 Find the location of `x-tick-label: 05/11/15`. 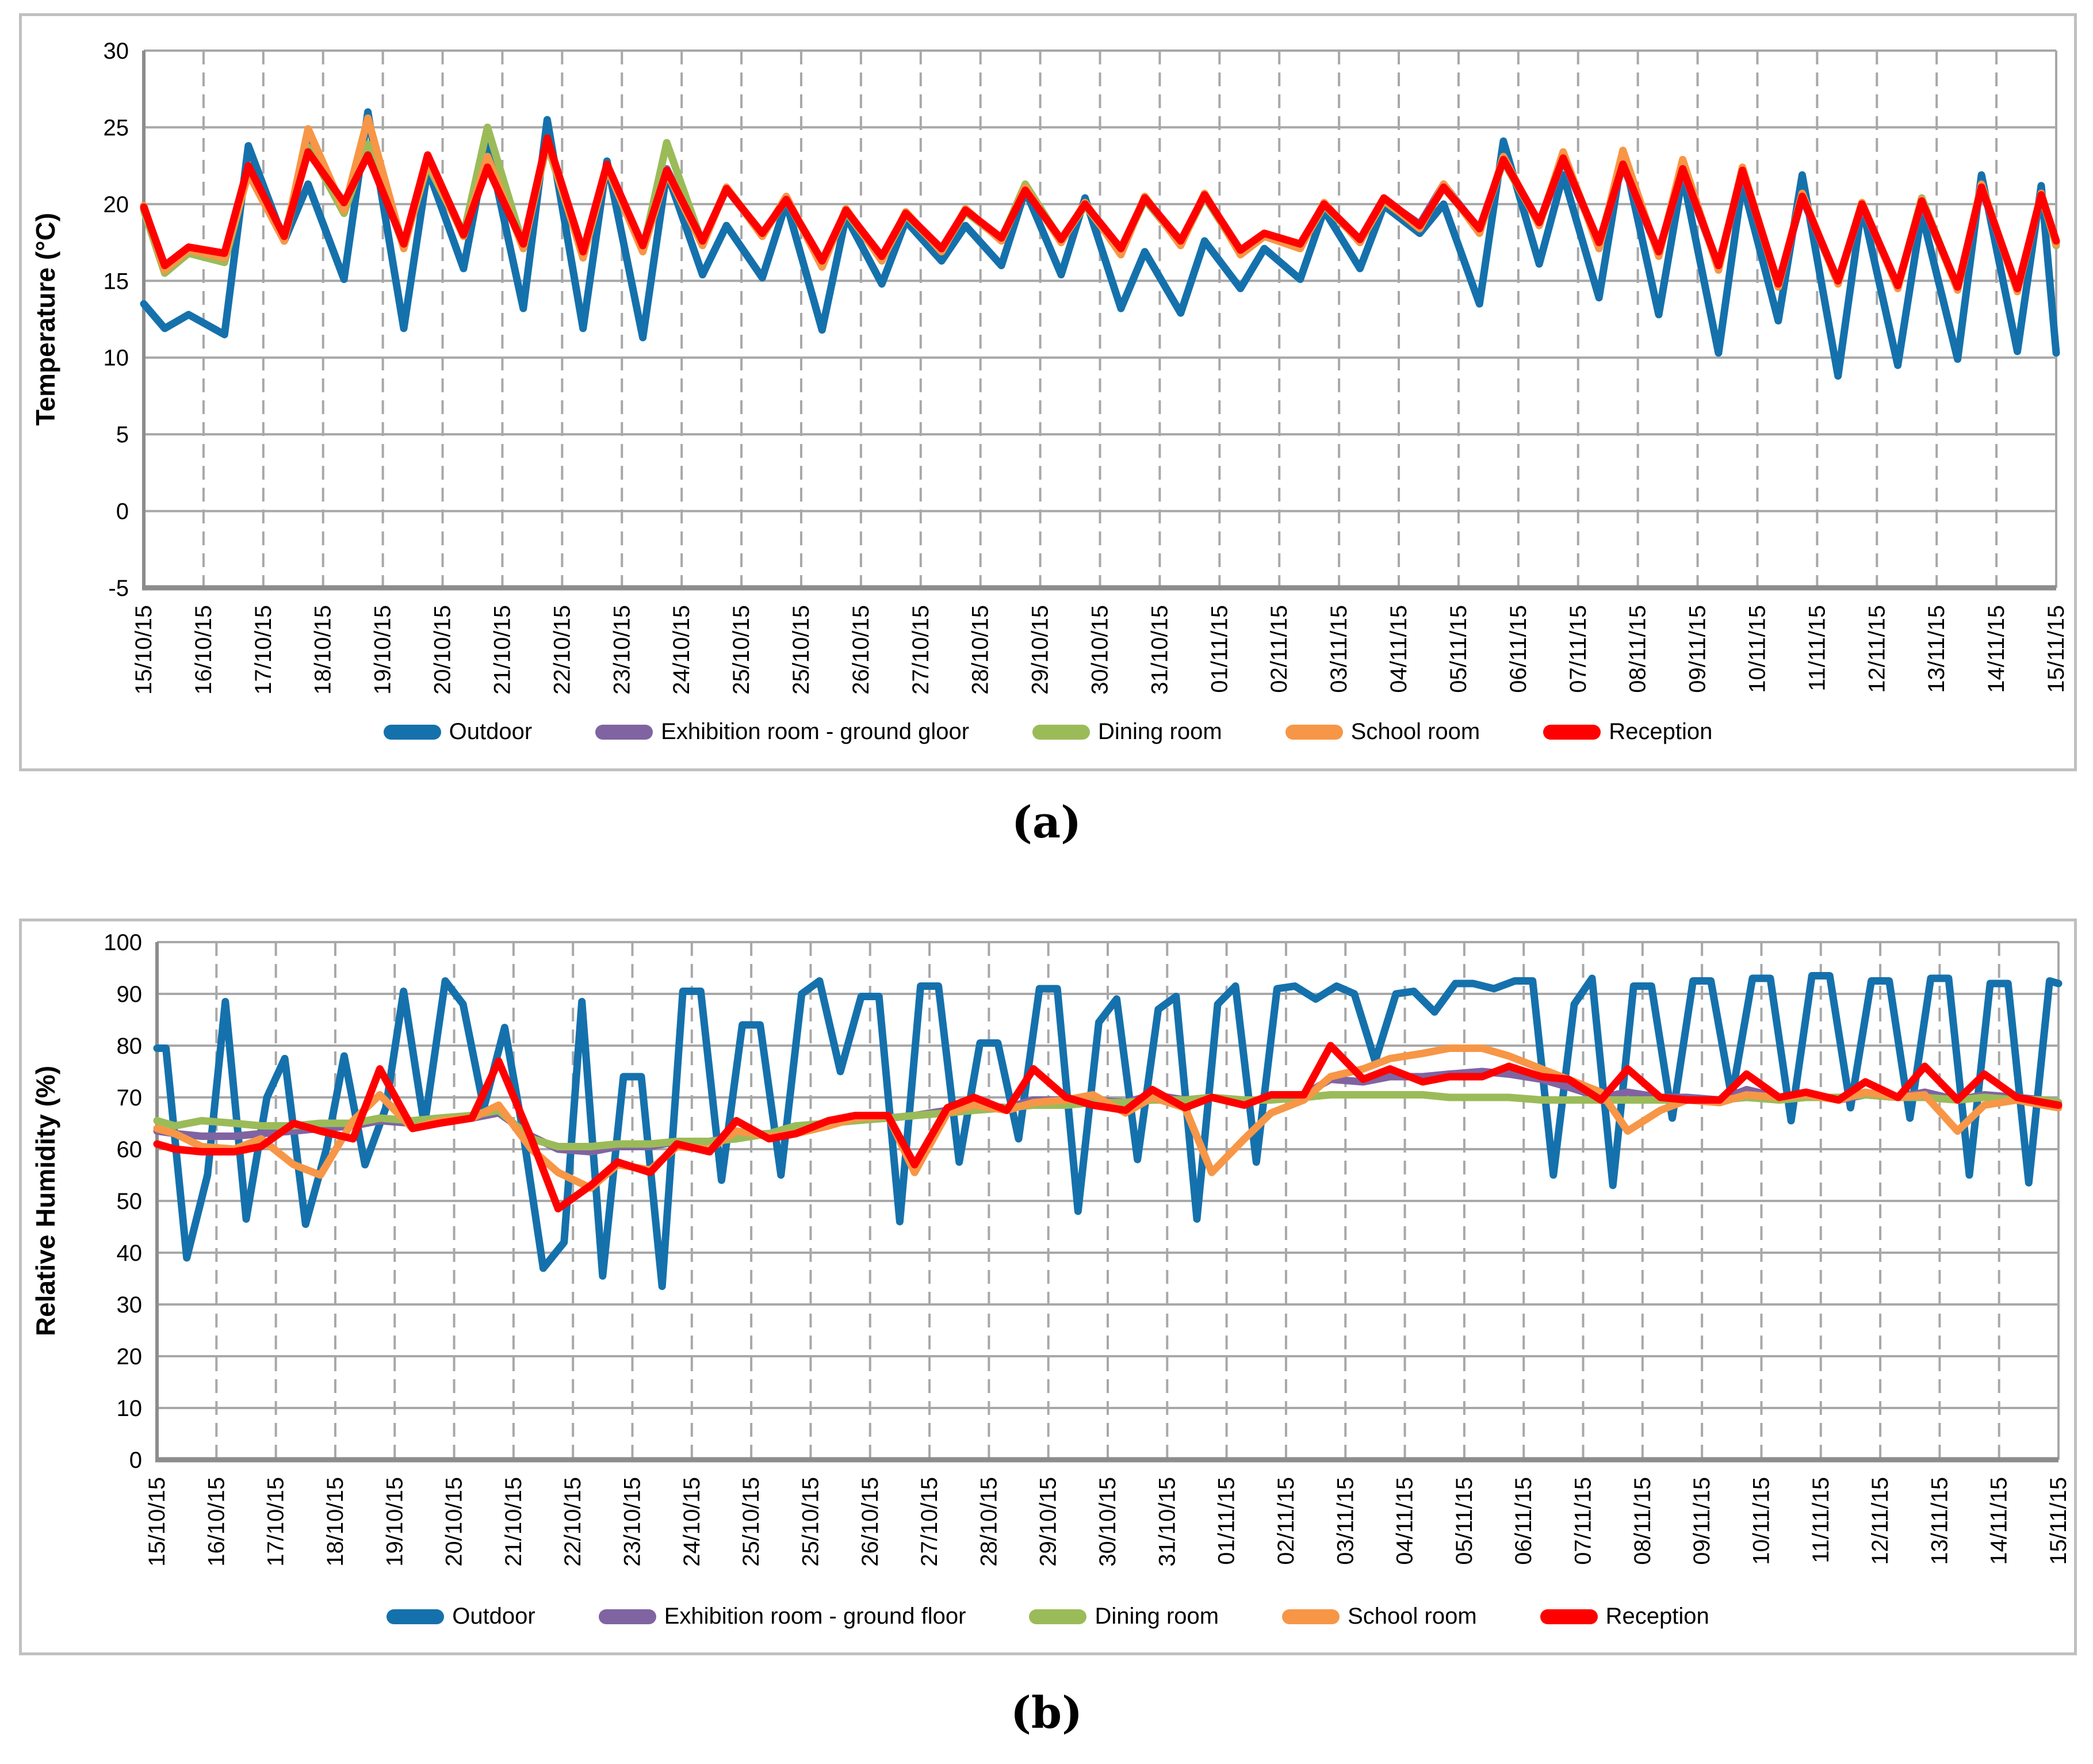

x-tick-label: 05/11/15 is located at coordinates (1458, 649).